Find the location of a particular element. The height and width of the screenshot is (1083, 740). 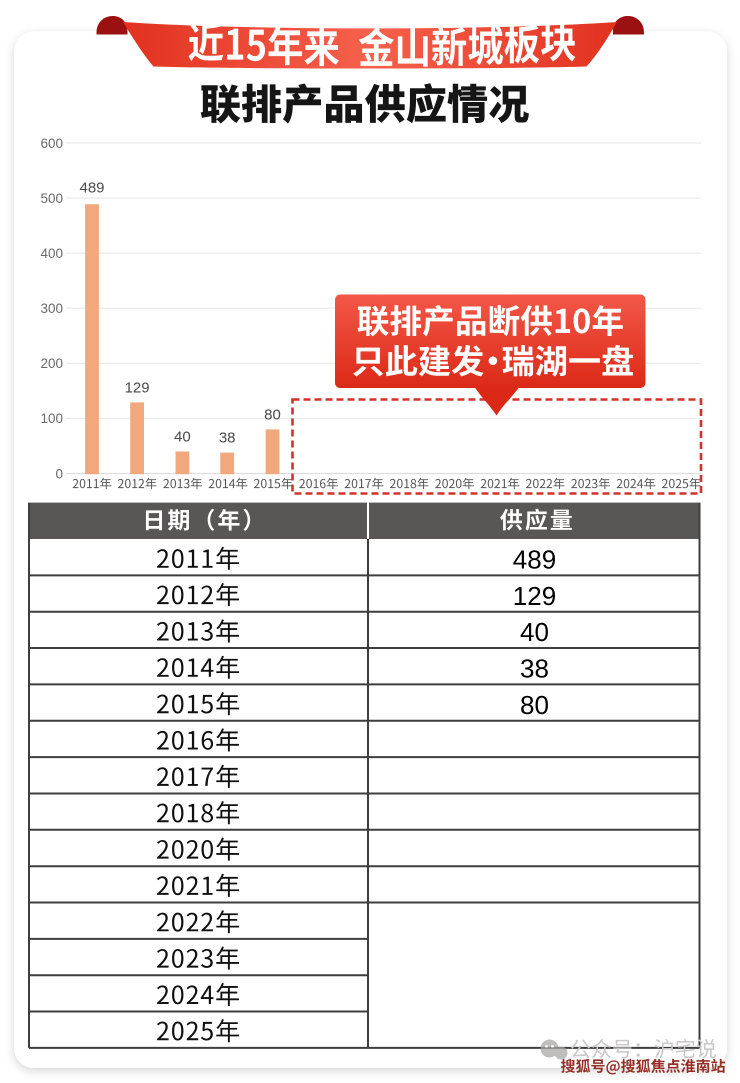

svg-text: 500 is located at coordinates (51, 198).